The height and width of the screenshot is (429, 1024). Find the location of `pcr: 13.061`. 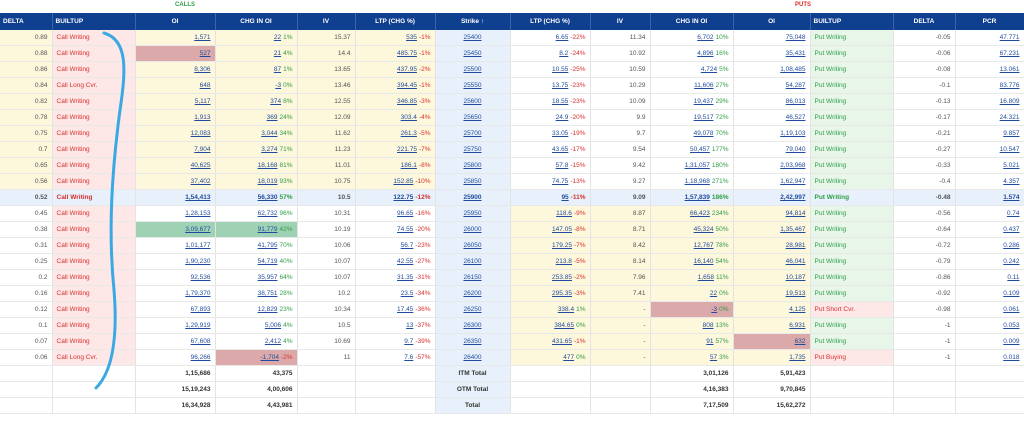

pcr: 13.061 is located at coordinates (989, 69).